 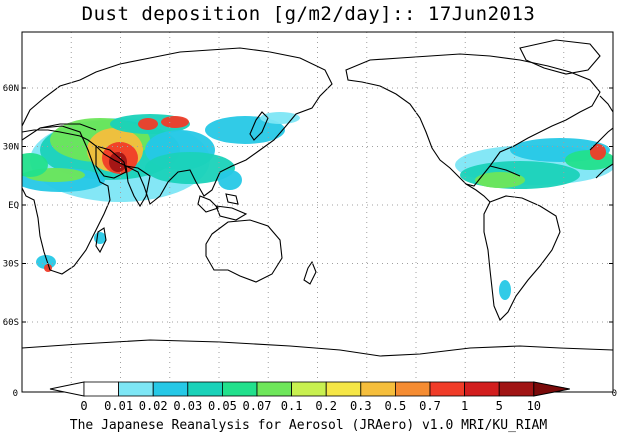 I want to click on map-title: Dust deposition [g/m2/day]:: 17Jun2013, so click(x=308, y=14).